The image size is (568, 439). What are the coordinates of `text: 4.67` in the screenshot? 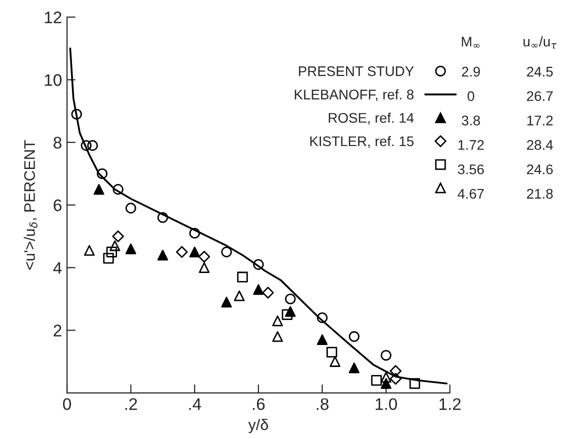 It's located at (471, 193).